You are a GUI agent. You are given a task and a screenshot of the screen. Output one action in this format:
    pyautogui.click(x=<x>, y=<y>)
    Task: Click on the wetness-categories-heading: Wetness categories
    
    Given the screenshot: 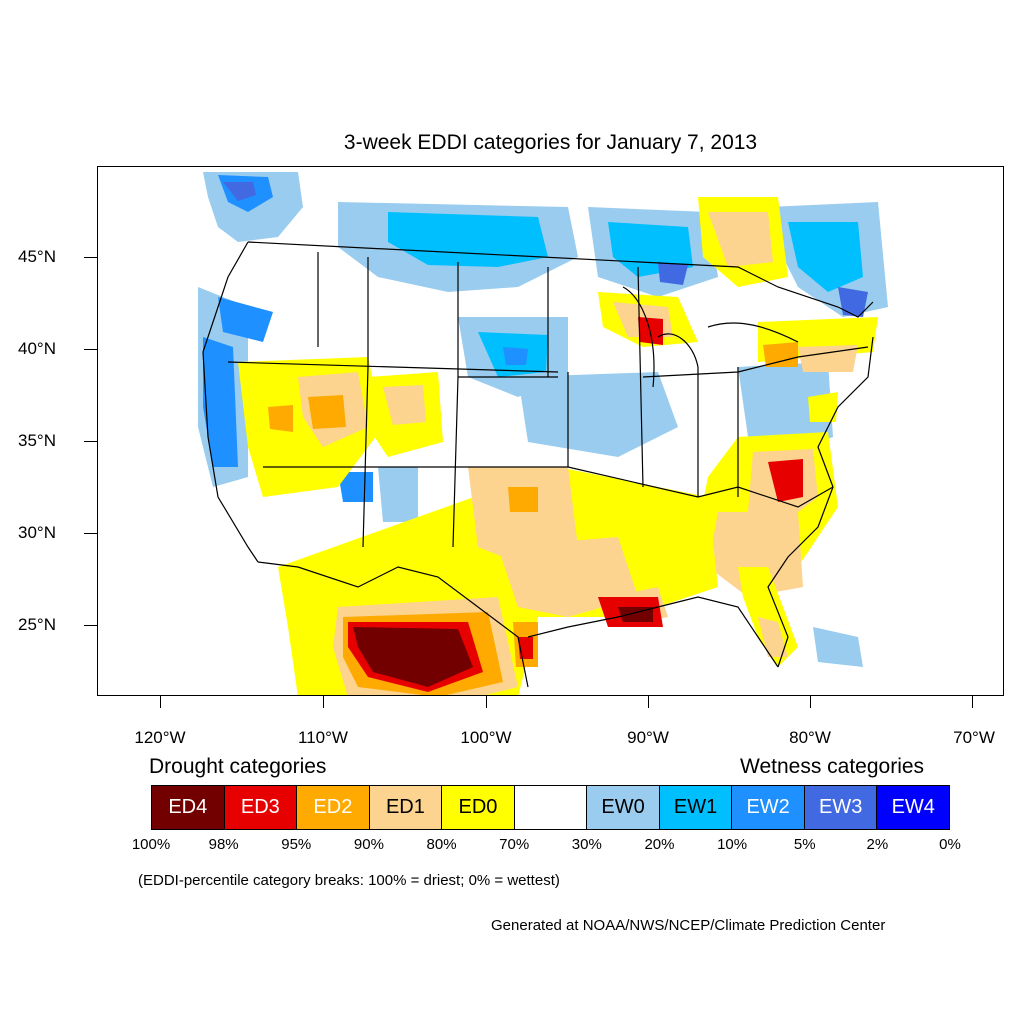 What is the action you would take?
    pyautogui.click(x=832, y=766)
    